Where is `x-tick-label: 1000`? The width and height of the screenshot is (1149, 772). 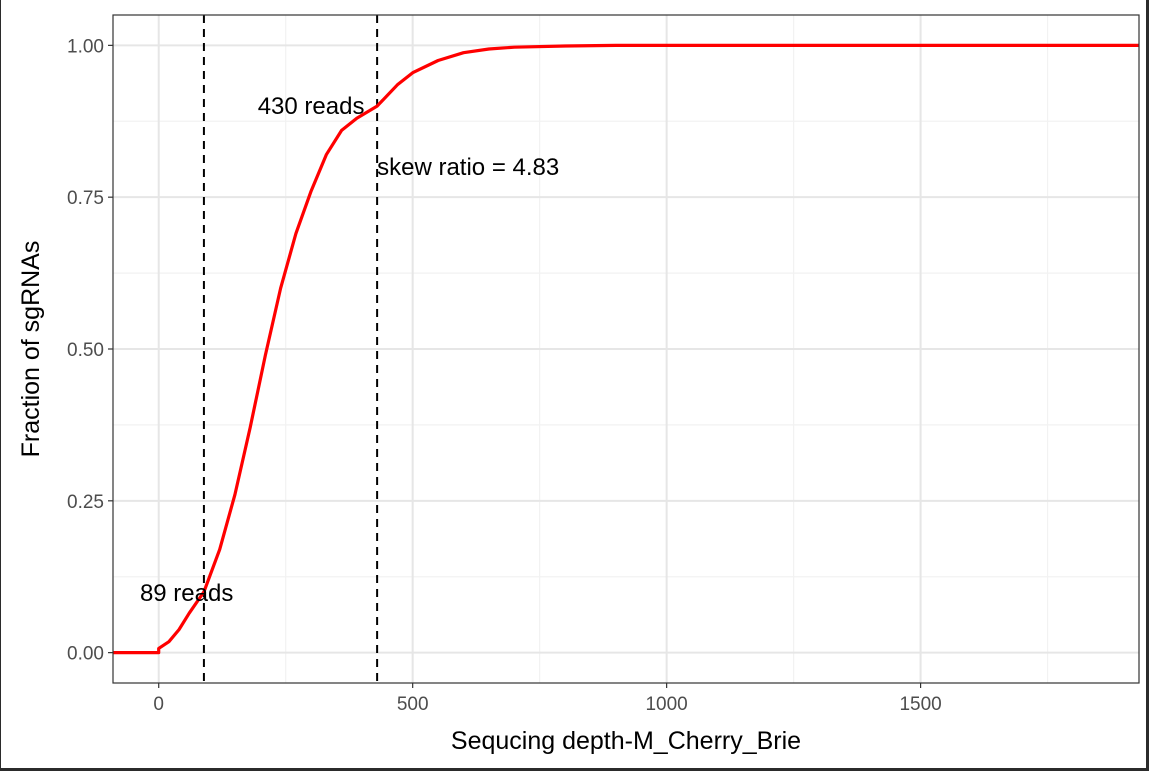 x-tick-label: 1000 is located at coordinates (666, 704).